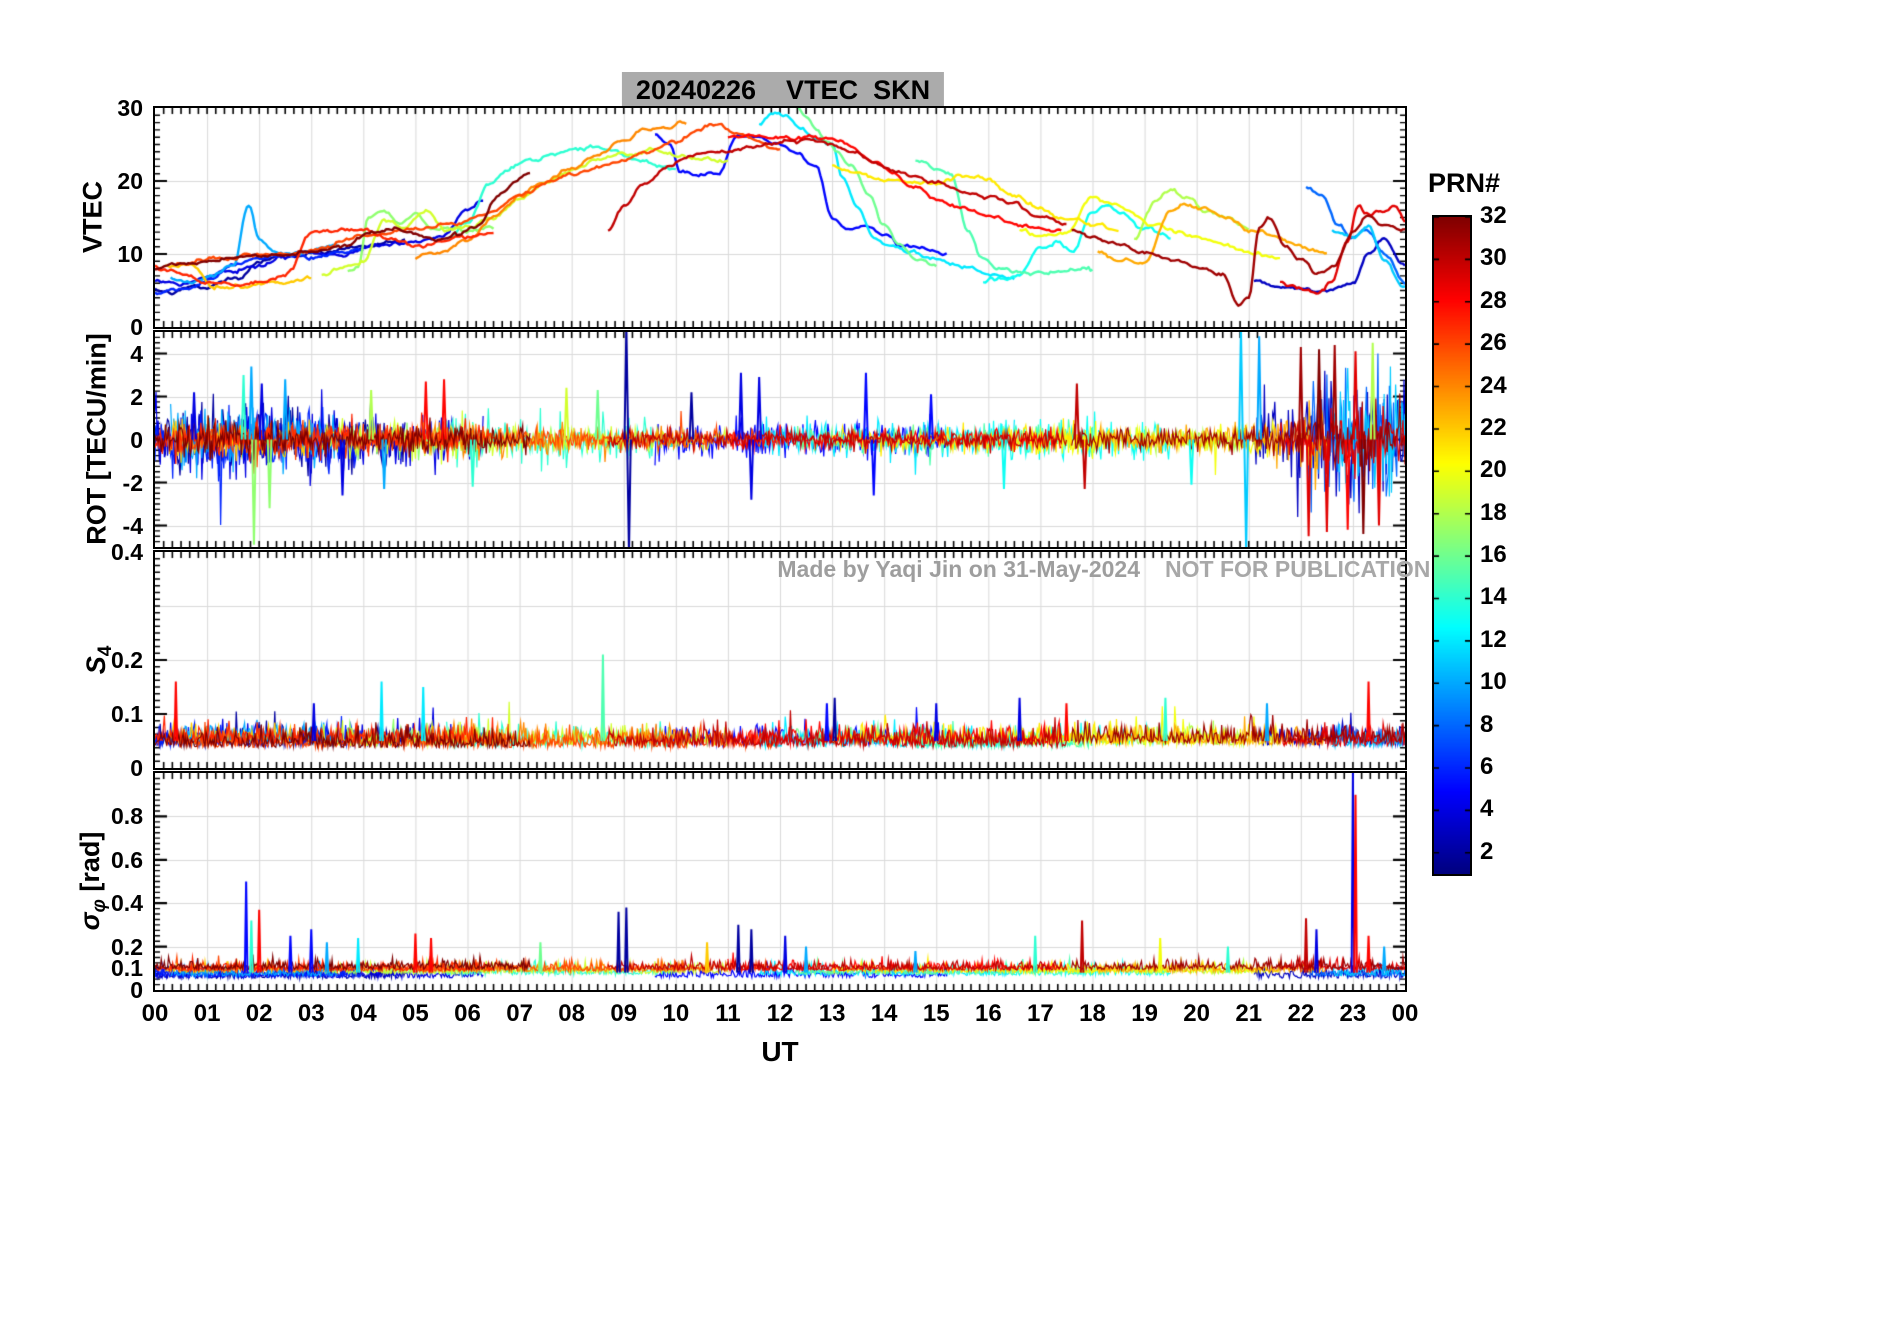  Describe the element at coordinates (624, 1013) in the screenshot. I see `x-tick-label: 09` at that location.